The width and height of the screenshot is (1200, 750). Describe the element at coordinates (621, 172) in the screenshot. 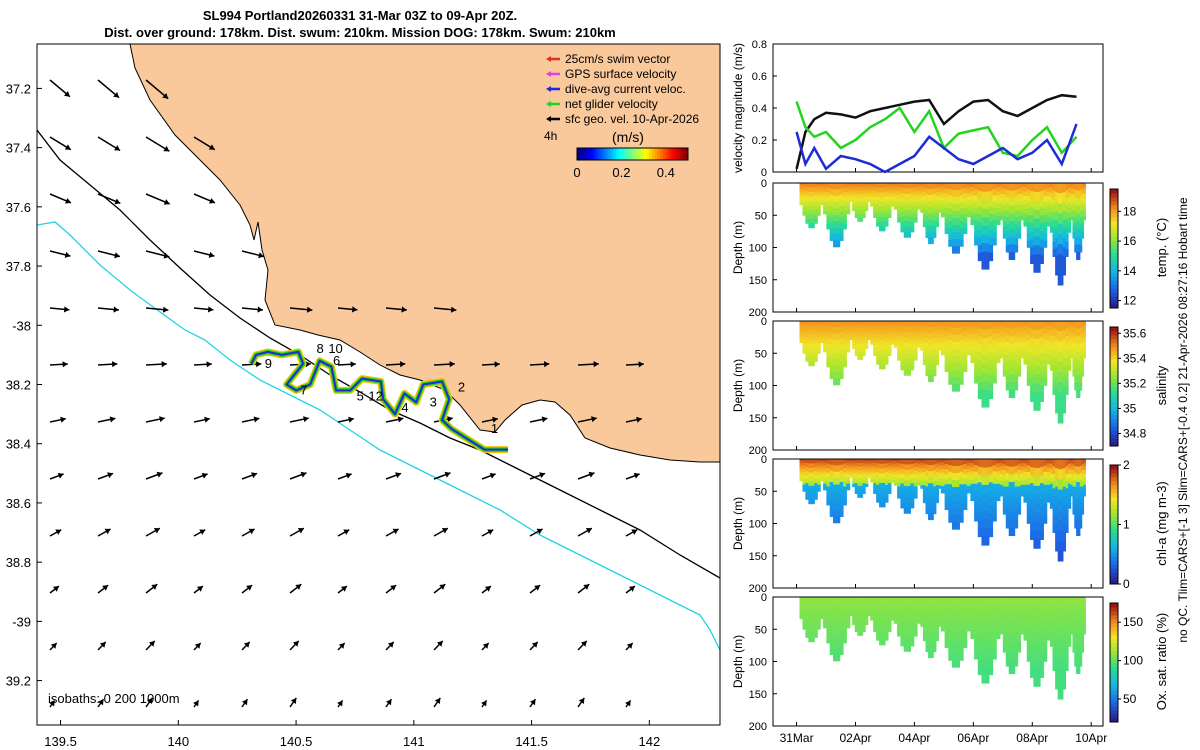

I see `legend-colorbar-tick: 0.2` at that location.